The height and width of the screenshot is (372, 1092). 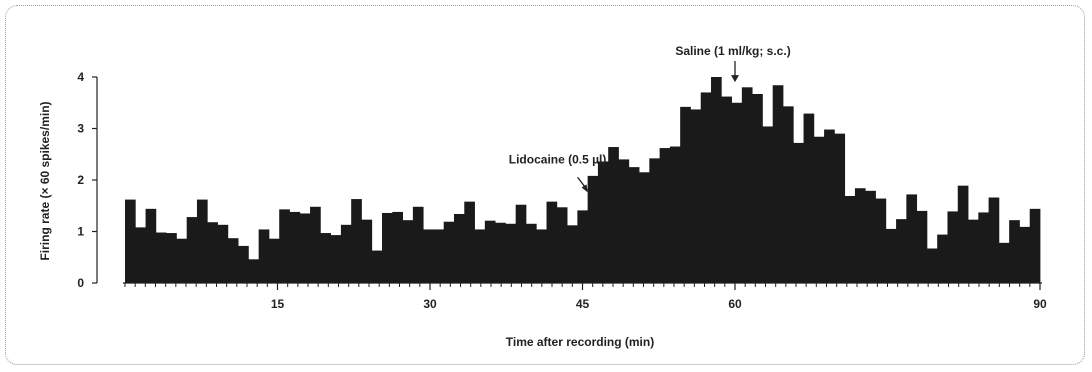 I want to click on lidocaine-arrowhead, so click(x=584, y=188).